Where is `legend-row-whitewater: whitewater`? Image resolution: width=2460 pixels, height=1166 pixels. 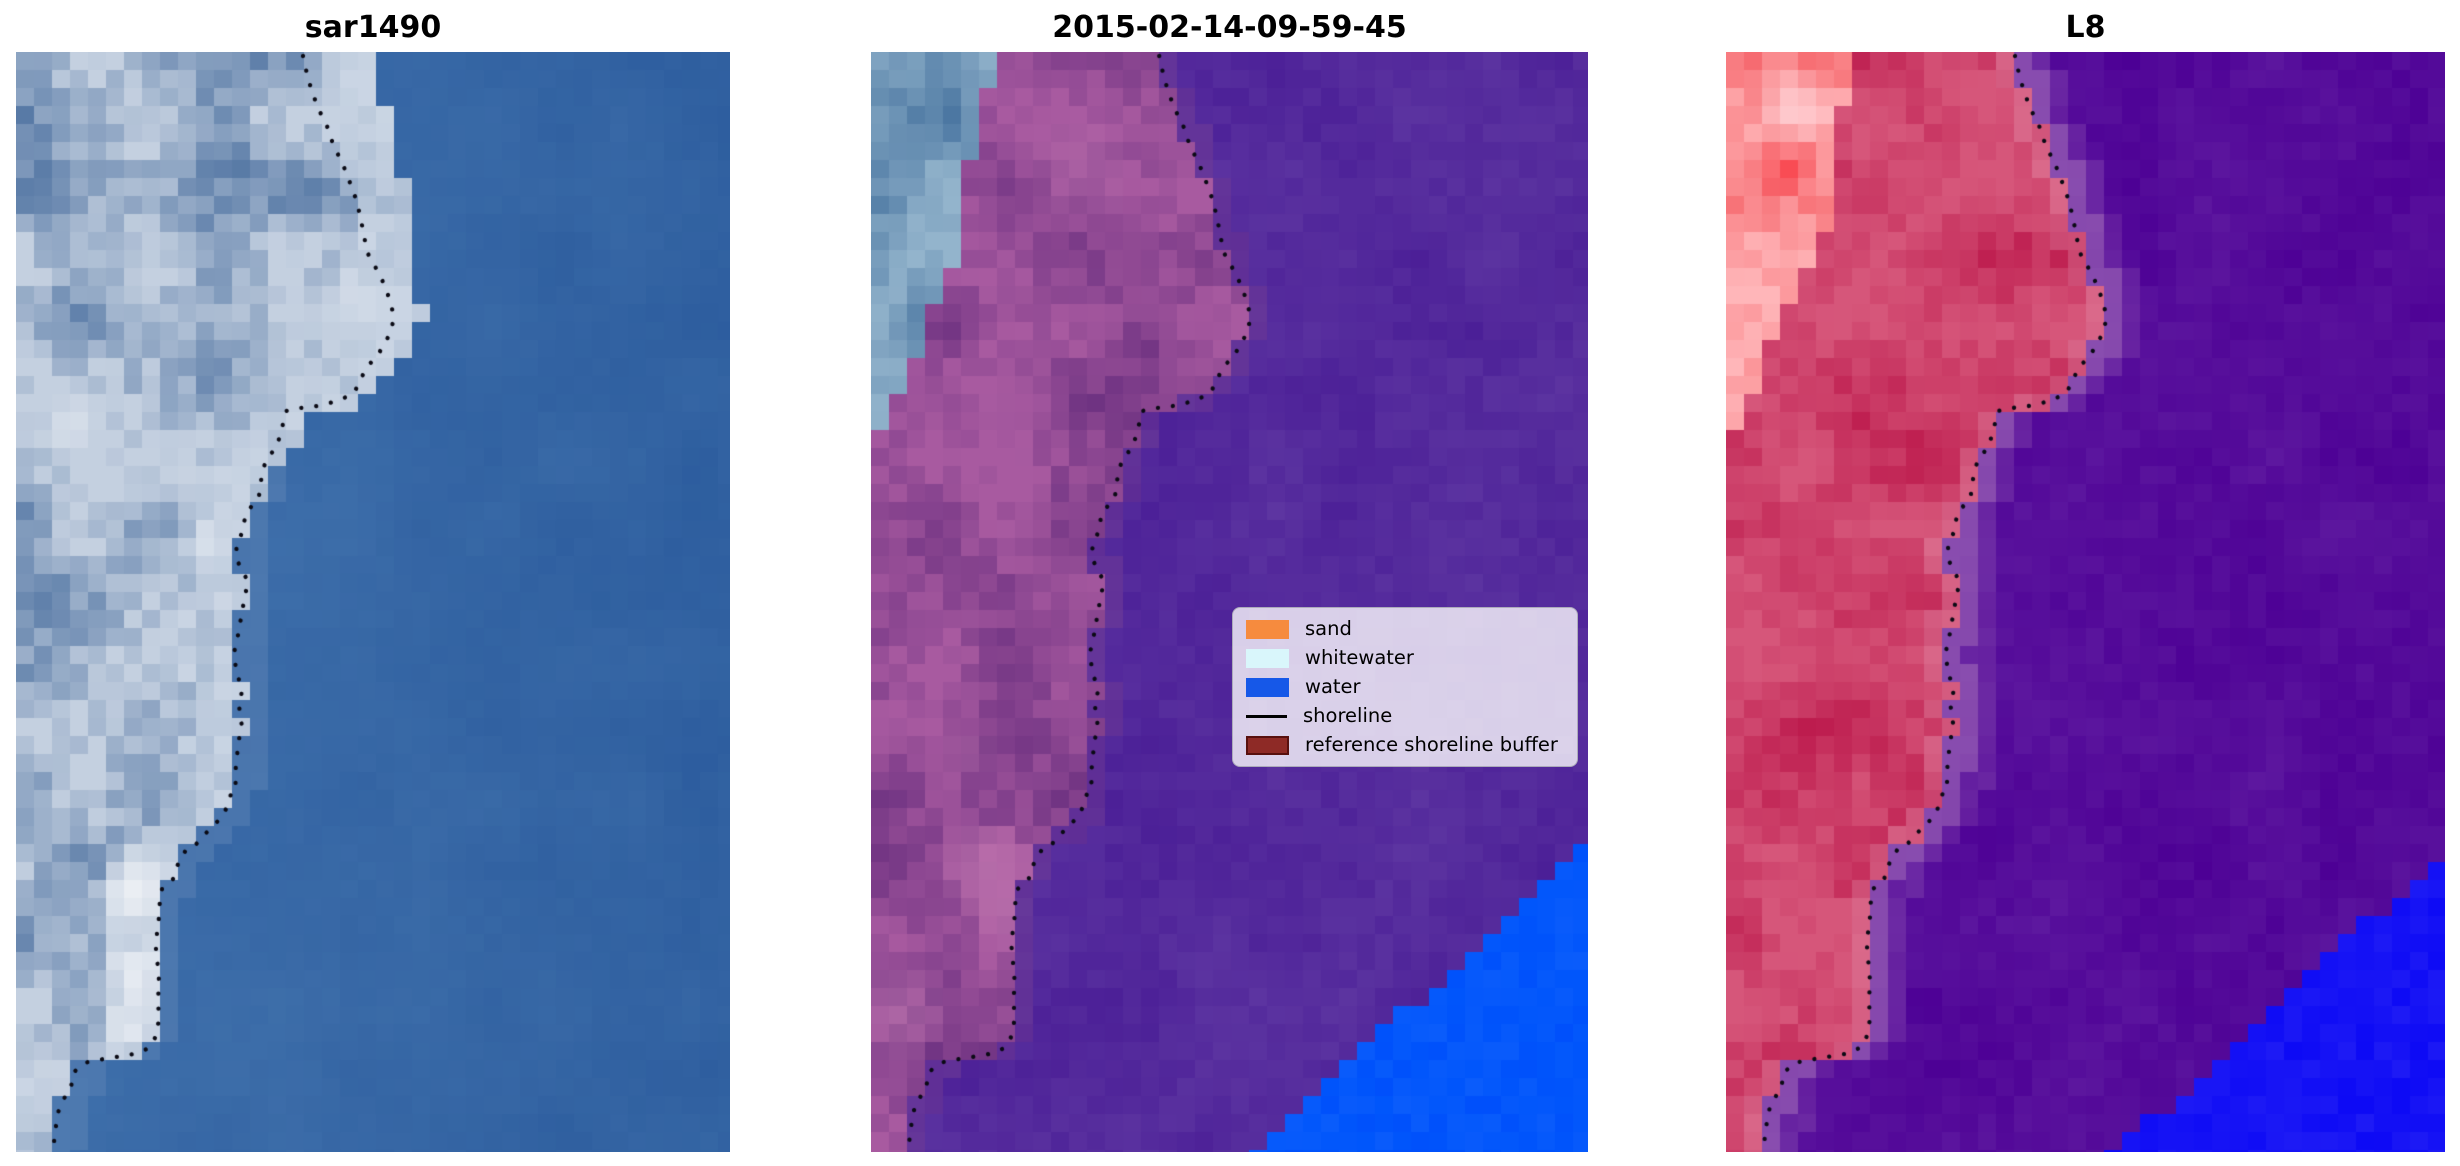 legend-row-whitewater: whitewater is located at coordinates (1405, 658).